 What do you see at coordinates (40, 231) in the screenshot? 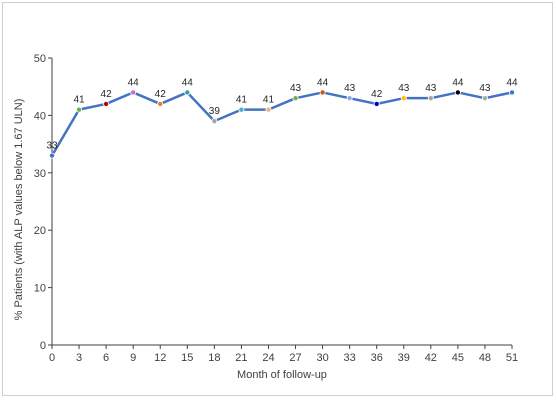
I see `y-tick-label: 20` at bounding box center [40, 231].